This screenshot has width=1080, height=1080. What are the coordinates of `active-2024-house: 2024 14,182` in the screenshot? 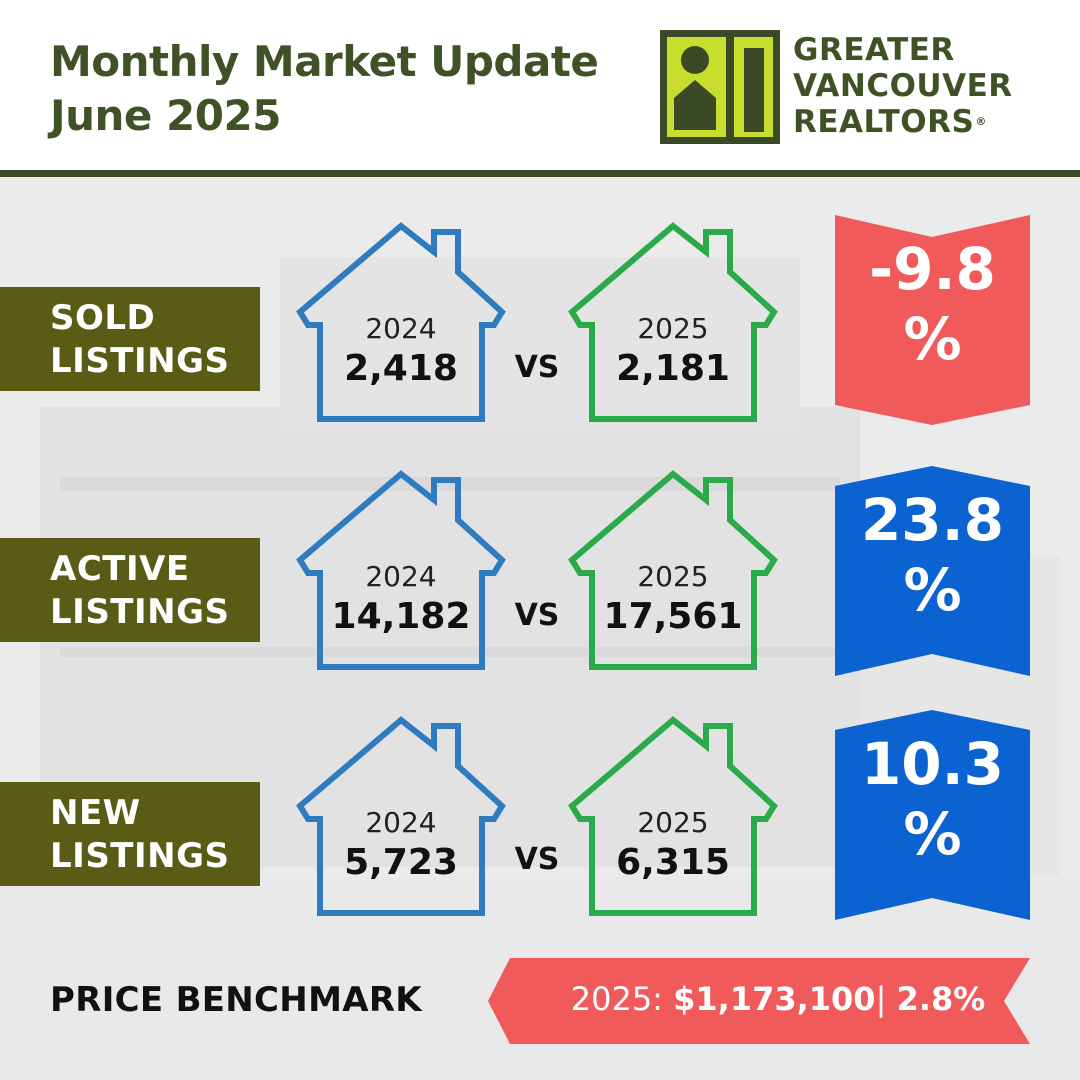 It's located at (401, 570).